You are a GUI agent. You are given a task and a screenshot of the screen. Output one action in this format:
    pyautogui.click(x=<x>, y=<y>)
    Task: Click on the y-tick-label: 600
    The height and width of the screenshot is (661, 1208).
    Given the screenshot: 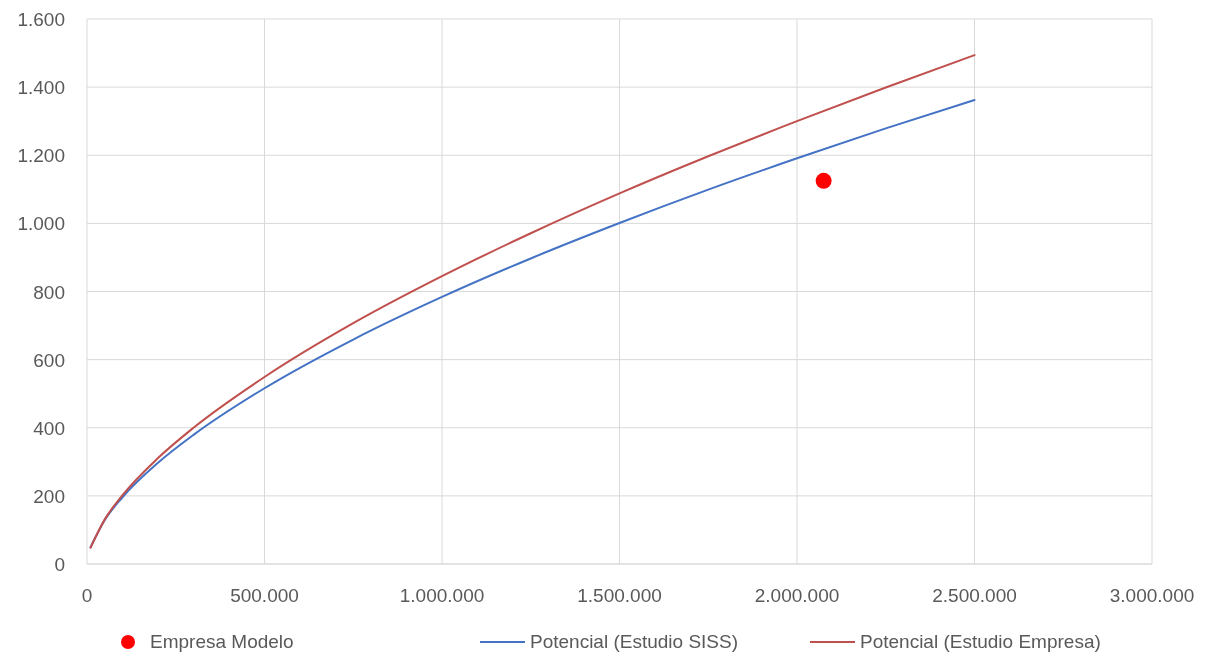 What is the action you would take?
    pyautogui.click(x=49, y=360)
    